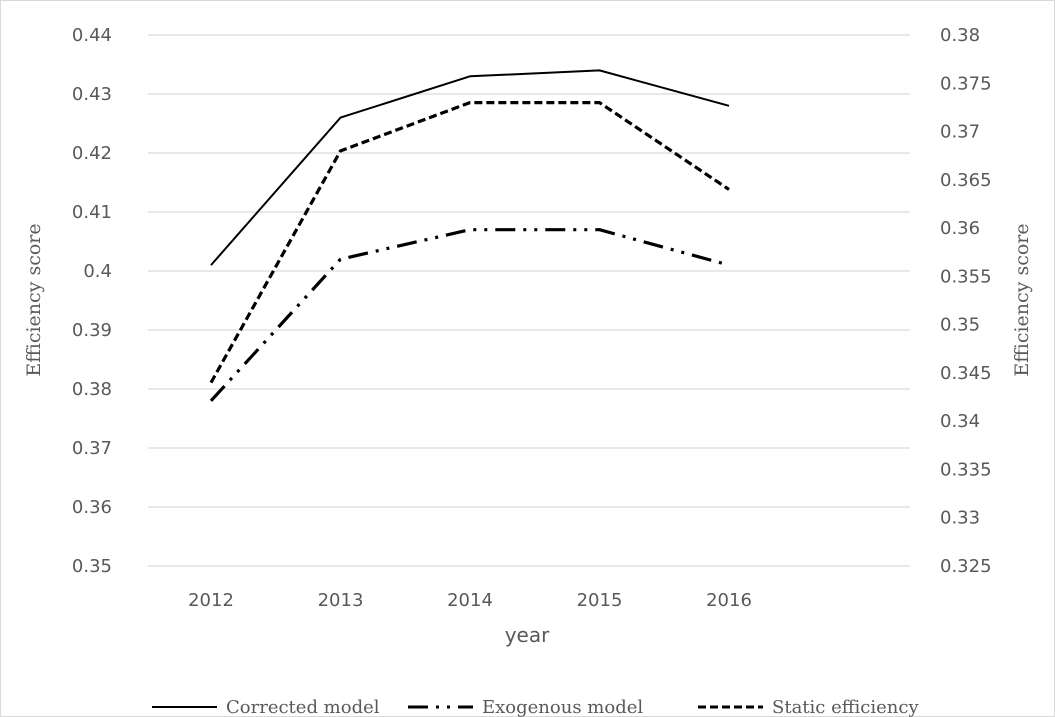 The image size is (1055, 717). Describe the element at coordinates (97, 271) in the screenshot. I see `left-y-tick-label: 0.4` at that location.